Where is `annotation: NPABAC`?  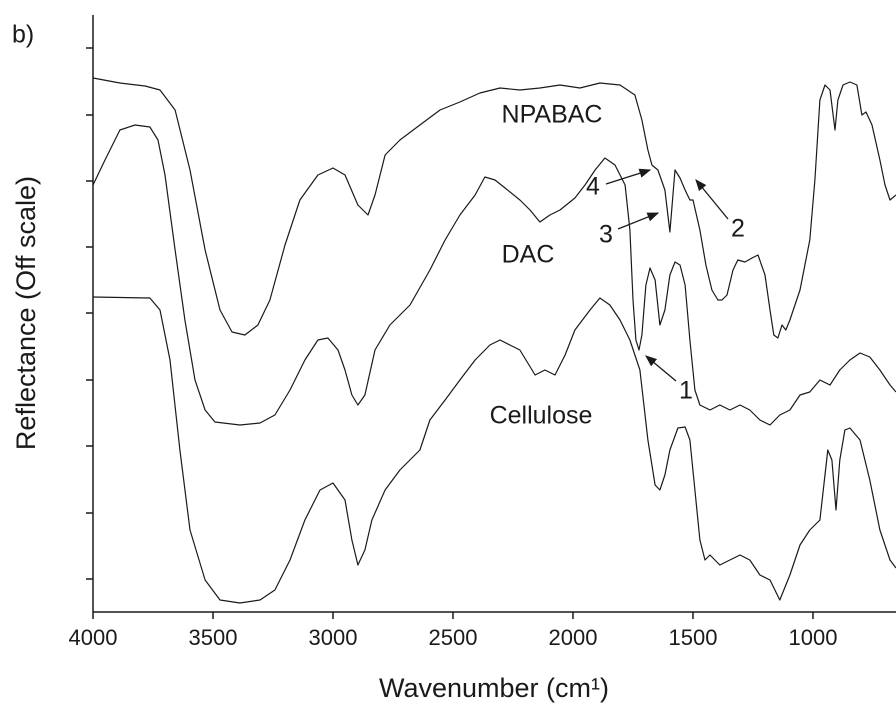
annotation: NPABAC is located at coordinates (552, 115).